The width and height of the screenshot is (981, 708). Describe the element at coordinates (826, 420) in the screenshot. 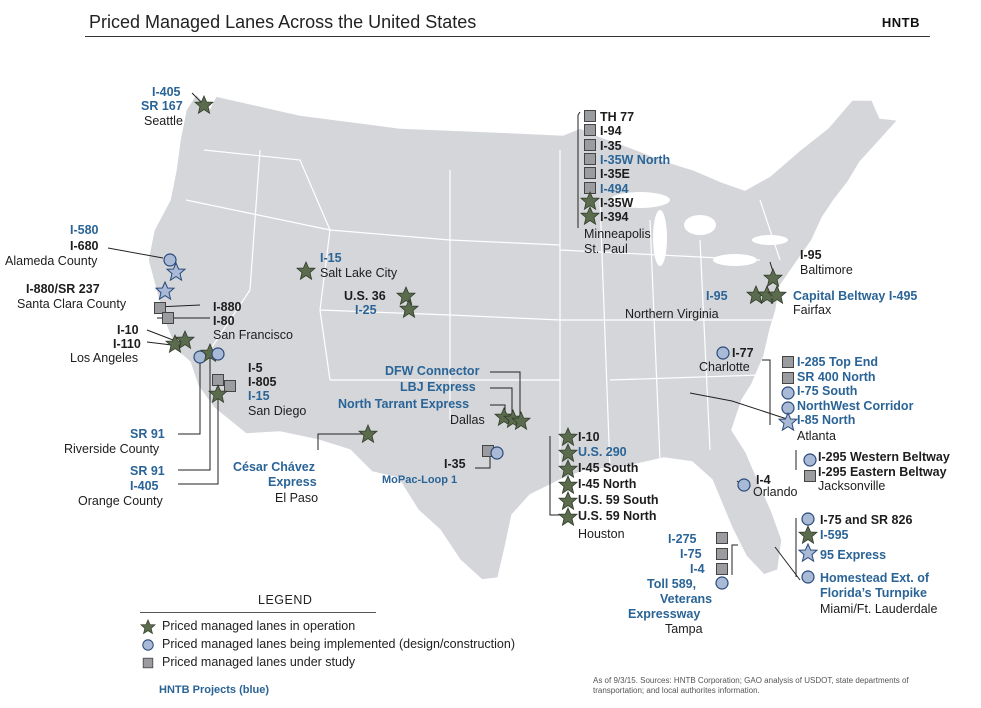

I see `label-atl-4: I-85 North` at that location.